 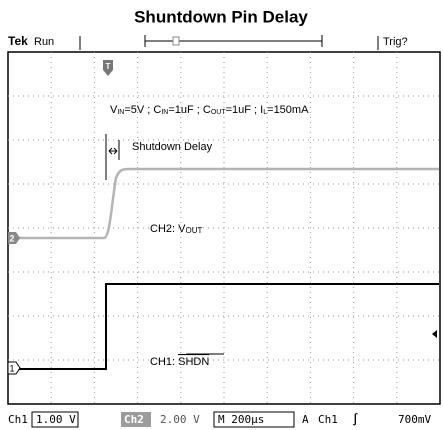 I want to click on ch1: Ch1, so click(x=18, y=419).